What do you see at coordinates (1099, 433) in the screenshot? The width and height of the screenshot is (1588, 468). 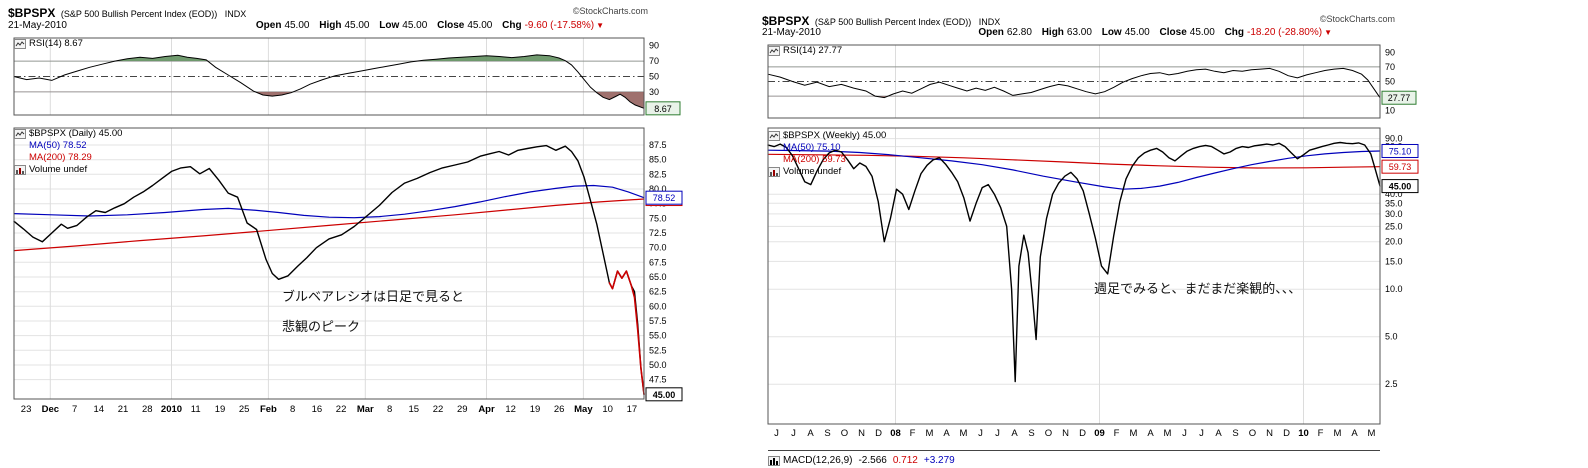 I see `x-tick-label: 09` at bounding box center [1099, 433].